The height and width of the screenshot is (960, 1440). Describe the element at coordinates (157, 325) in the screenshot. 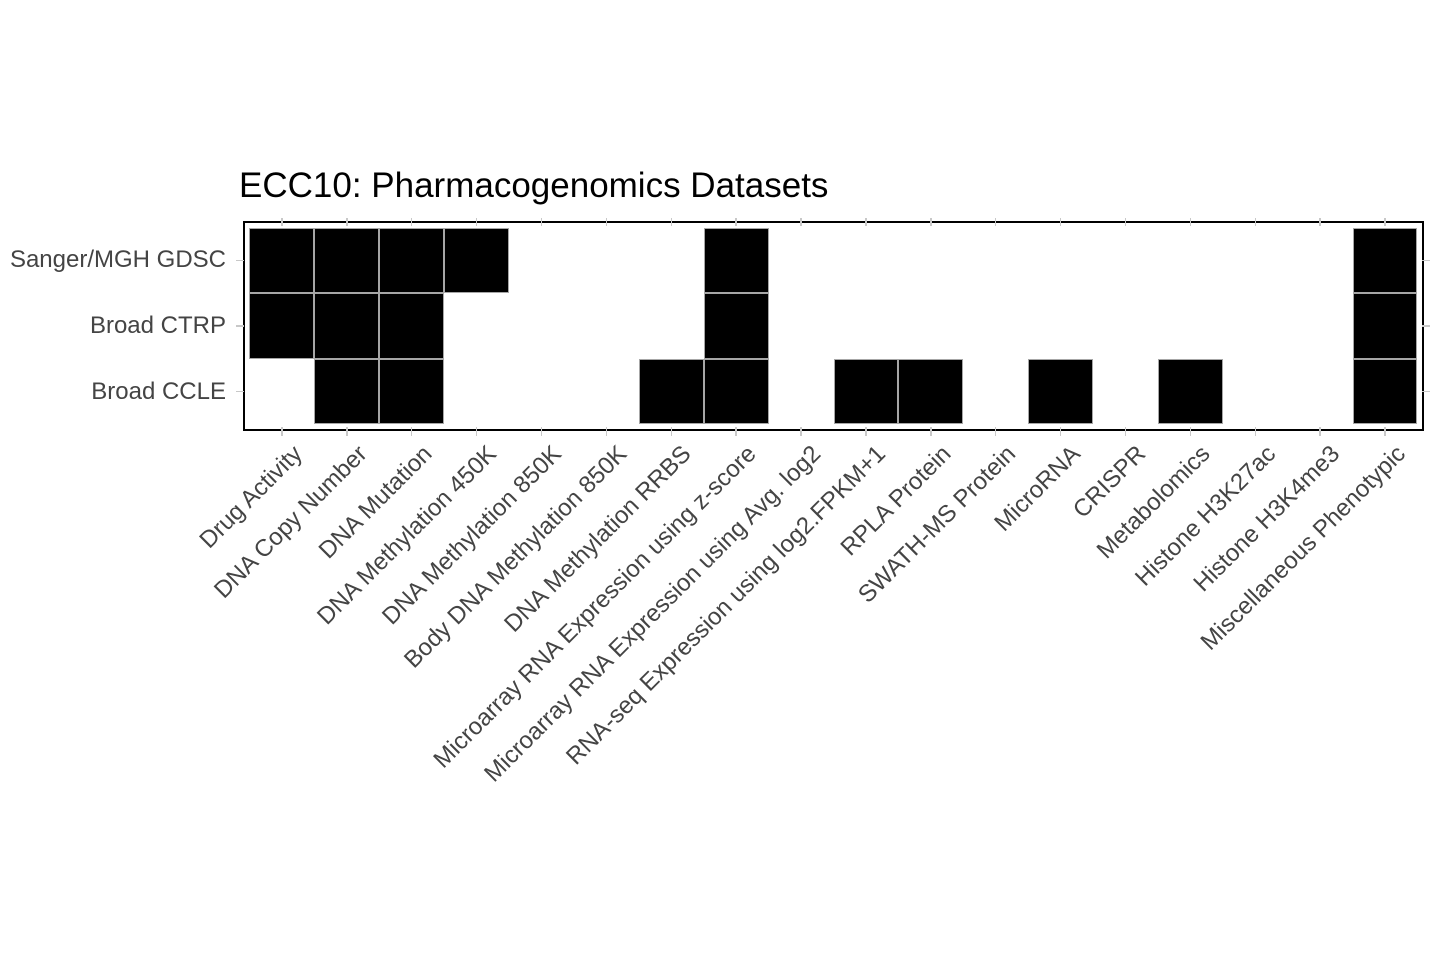

I see `y-axis-label: Broad CTRP` at that location.